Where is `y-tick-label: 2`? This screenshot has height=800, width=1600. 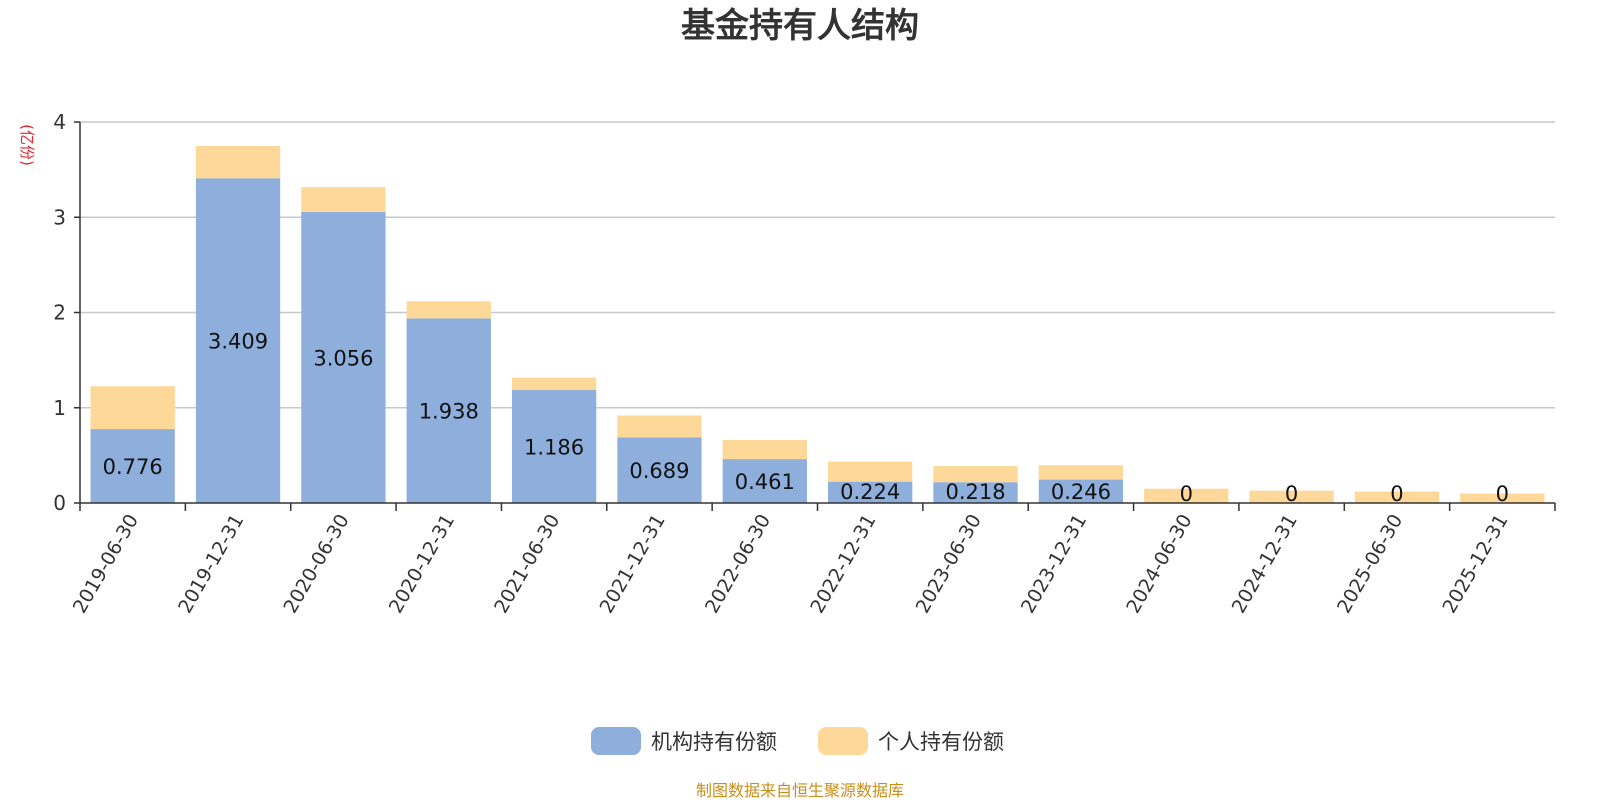 y-tick-label: 2 is located at coordinates (59, 313).